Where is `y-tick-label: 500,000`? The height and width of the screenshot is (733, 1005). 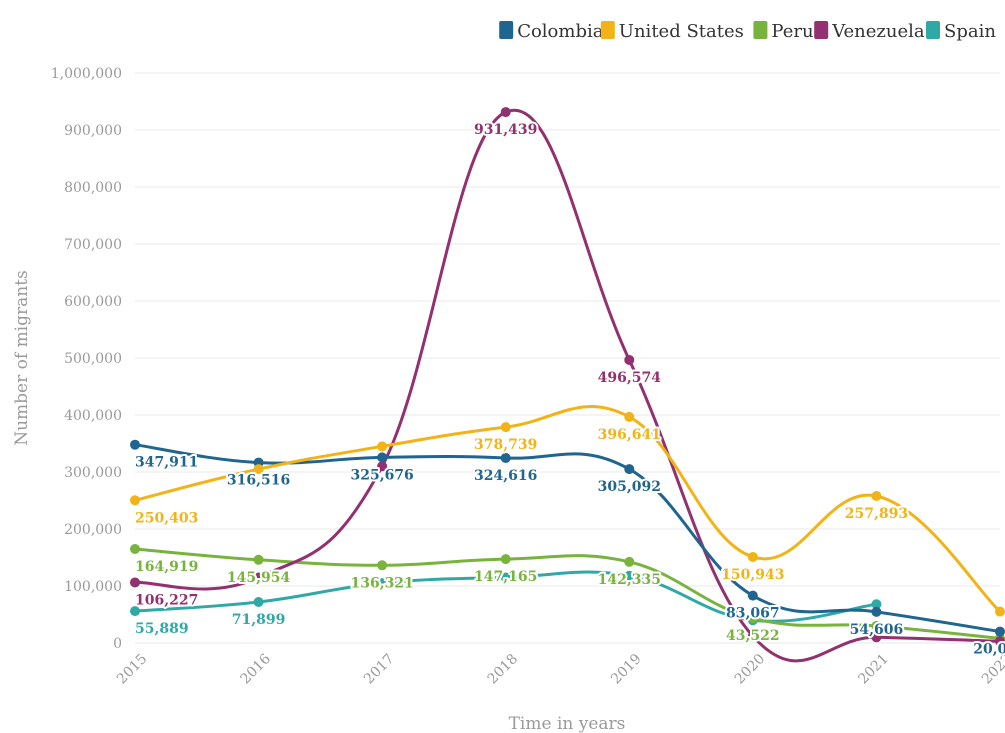
y-tick-label: 500,000 is located at coordinates (93, 359).